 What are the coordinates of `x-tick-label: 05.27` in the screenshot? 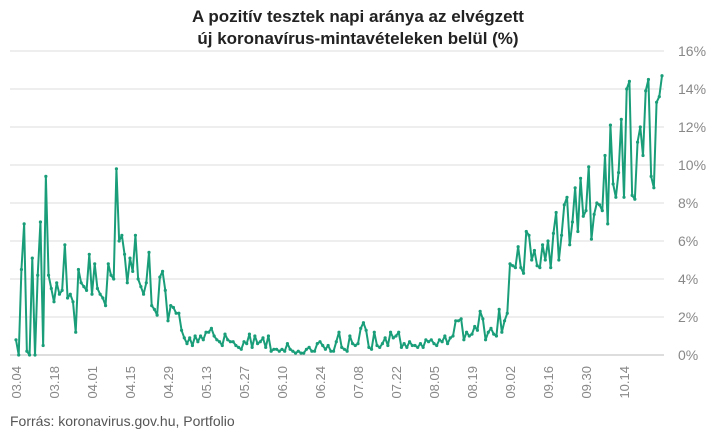 It's located at (244, 382).